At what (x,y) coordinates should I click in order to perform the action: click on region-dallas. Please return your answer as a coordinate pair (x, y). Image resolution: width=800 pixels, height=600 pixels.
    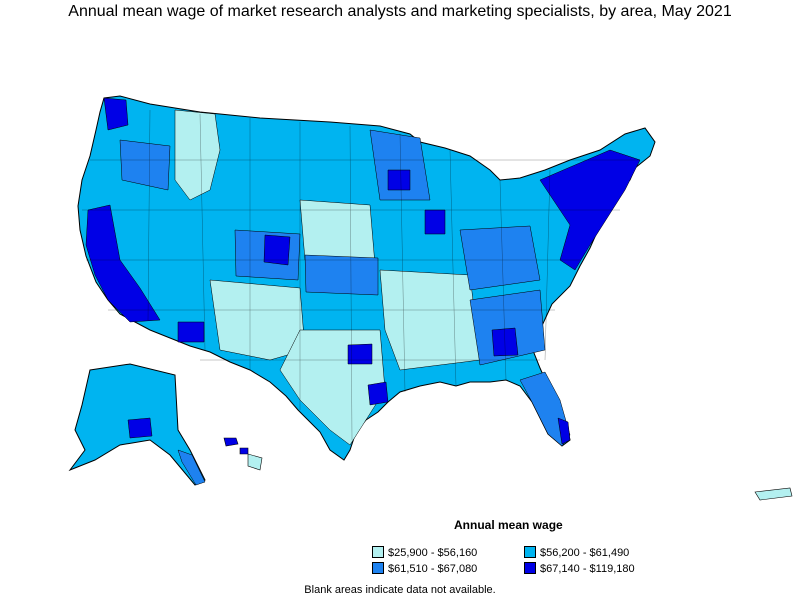
    Looking at the image, I should click on (360, 354).